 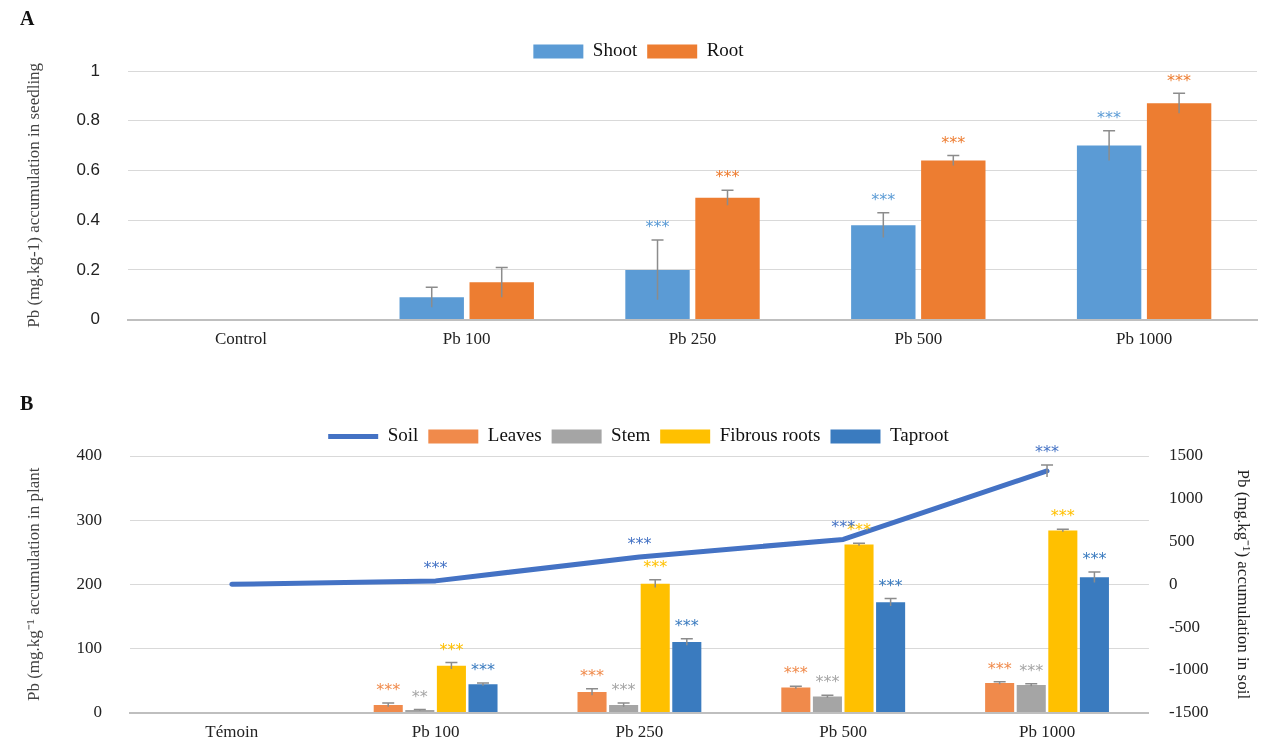 What do you see at coordinates (1173, 583) in the screenshot?
I see `y2-tick-label: 0` at bounding box center [1173, 583].